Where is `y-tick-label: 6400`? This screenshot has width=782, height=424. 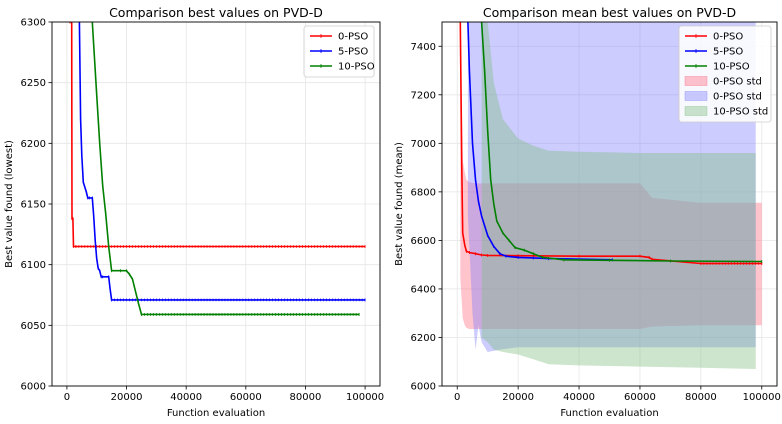 y-tick-label: 6400 is located at coordinates (423, 289).